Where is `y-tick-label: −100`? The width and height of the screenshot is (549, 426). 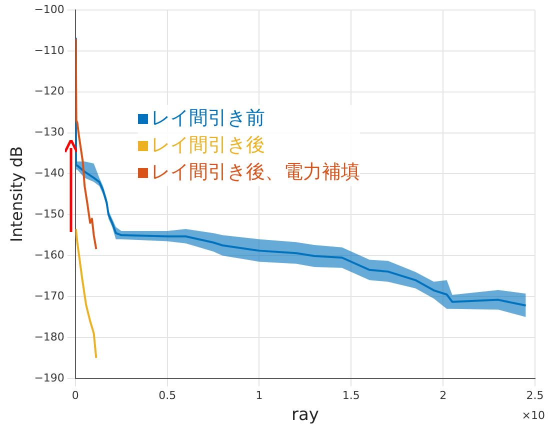 y-tick-label: −100 is located at coordinates (49, 9).